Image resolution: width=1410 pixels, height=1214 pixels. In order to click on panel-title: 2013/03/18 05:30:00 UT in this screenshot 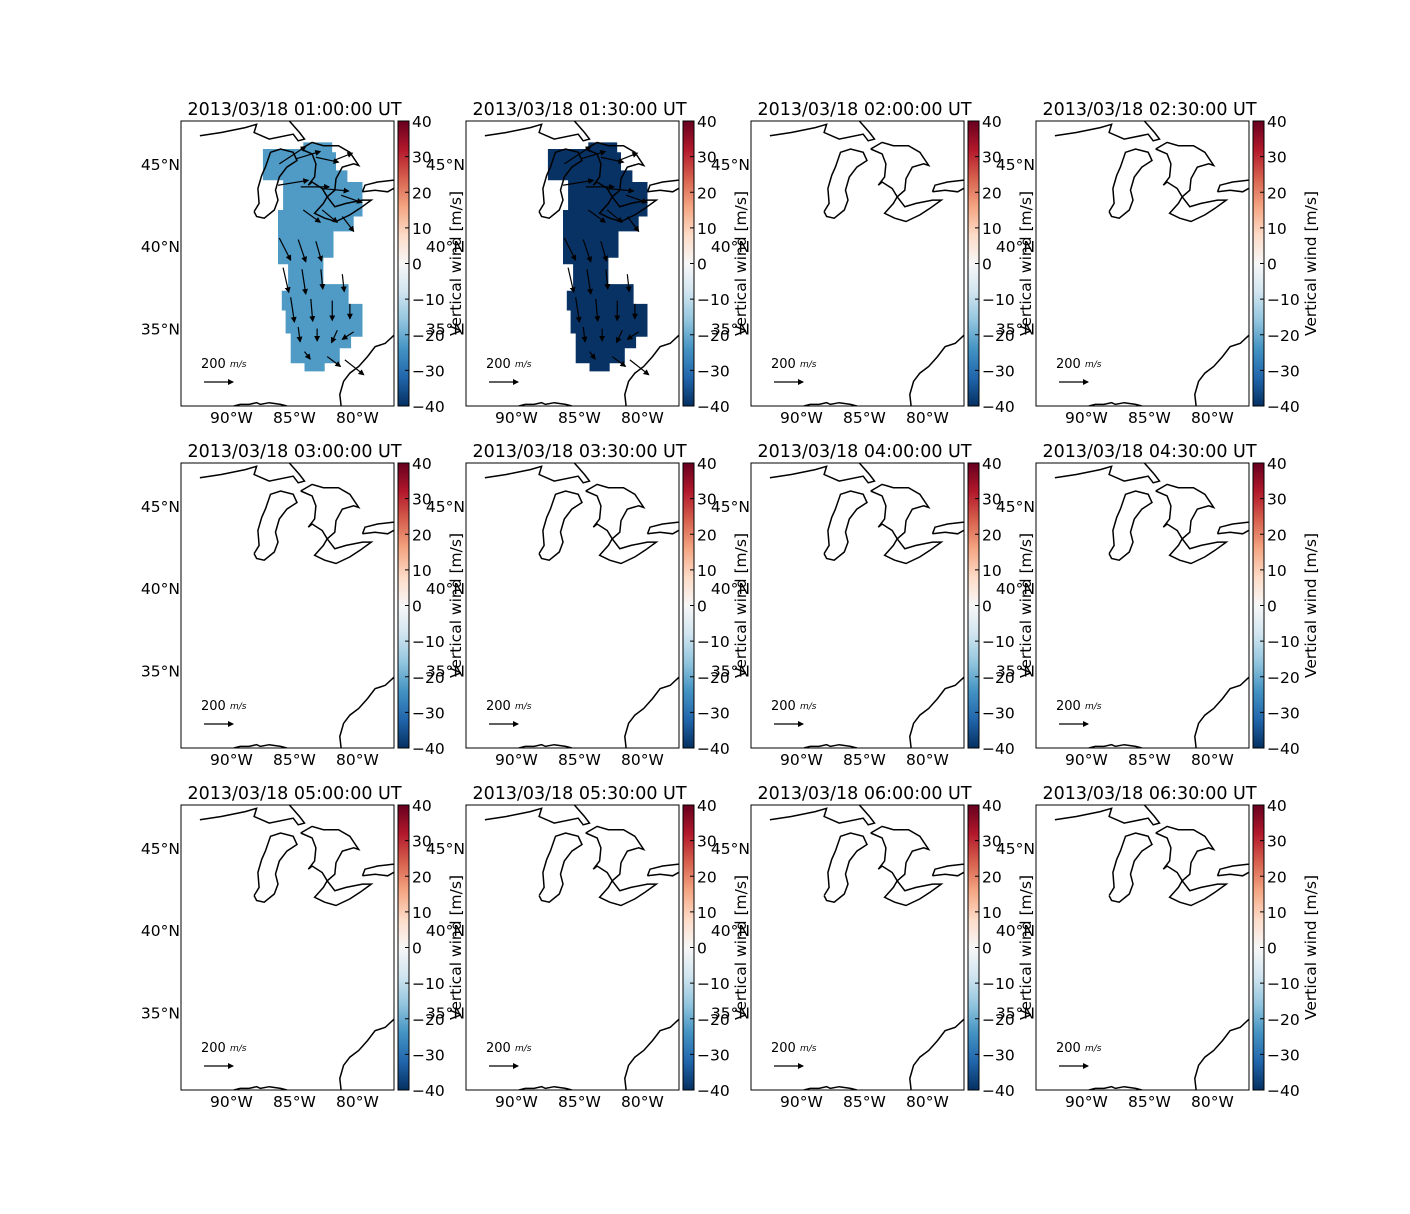, I will do `click(579, 794)`.